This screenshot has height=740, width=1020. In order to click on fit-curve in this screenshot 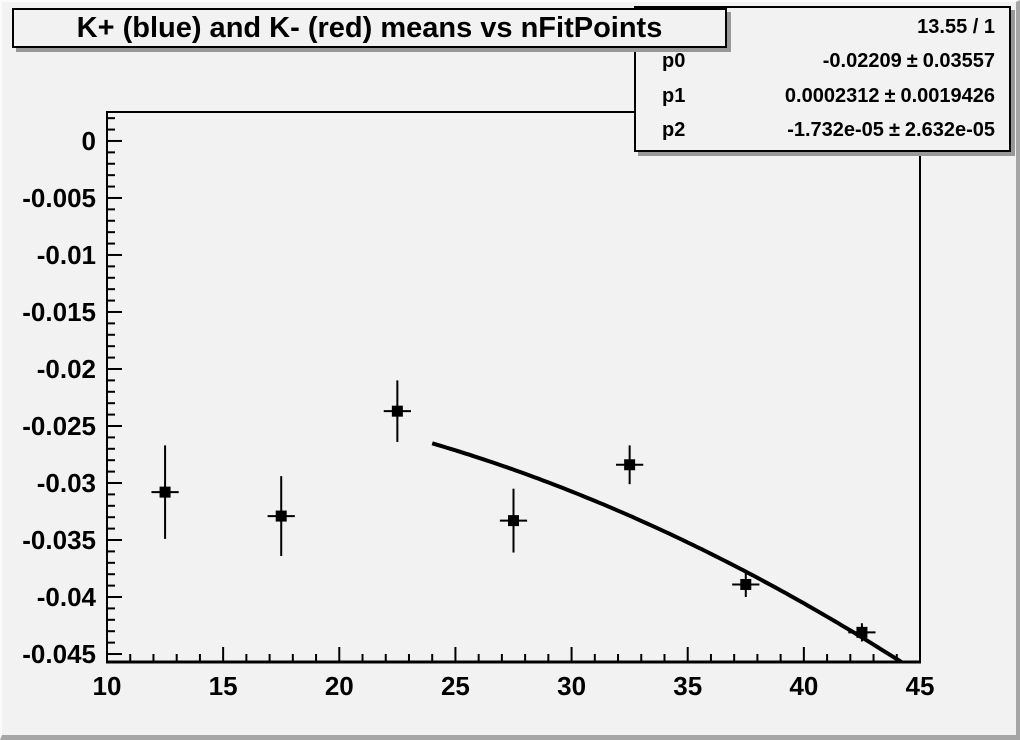, I will do `click(668, 551)`.